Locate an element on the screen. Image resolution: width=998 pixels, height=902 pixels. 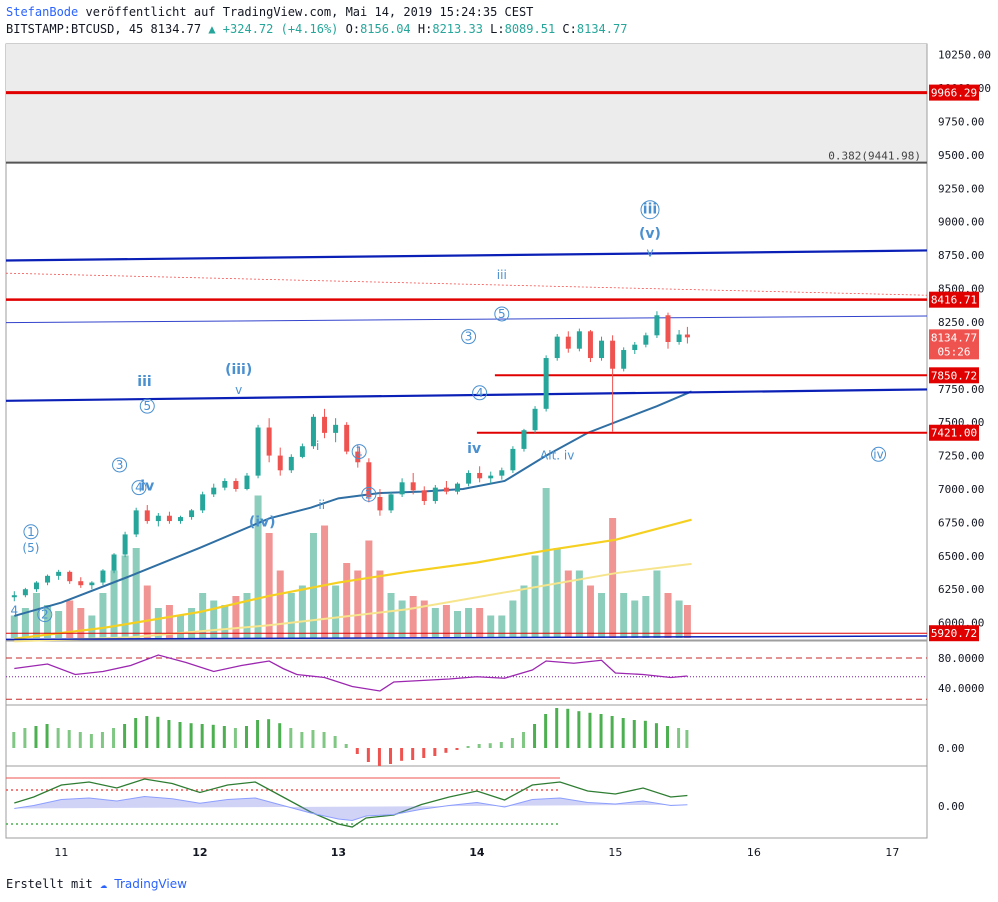
close-label: C: is located at coordinates (569, 29).